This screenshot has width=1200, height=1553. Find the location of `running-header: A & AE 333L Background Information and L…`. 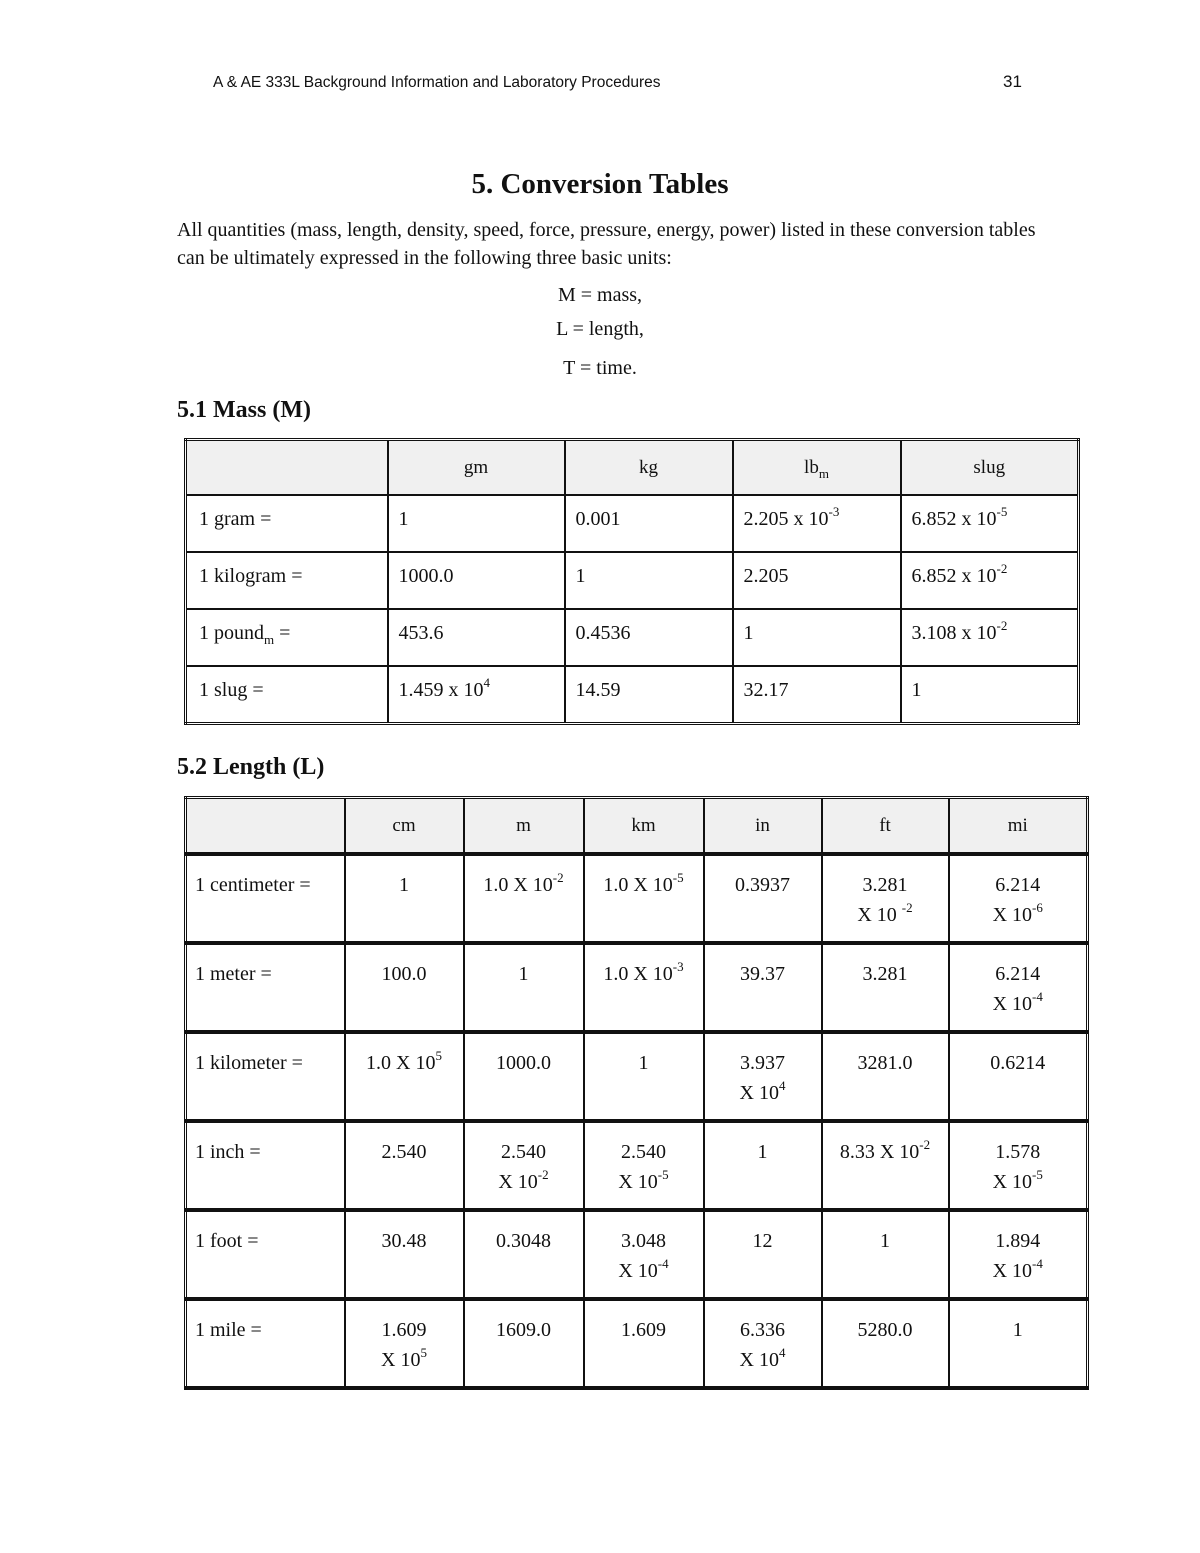

running-header: A & AE 333L Background Information and L… is located at coordinates (437, 82).